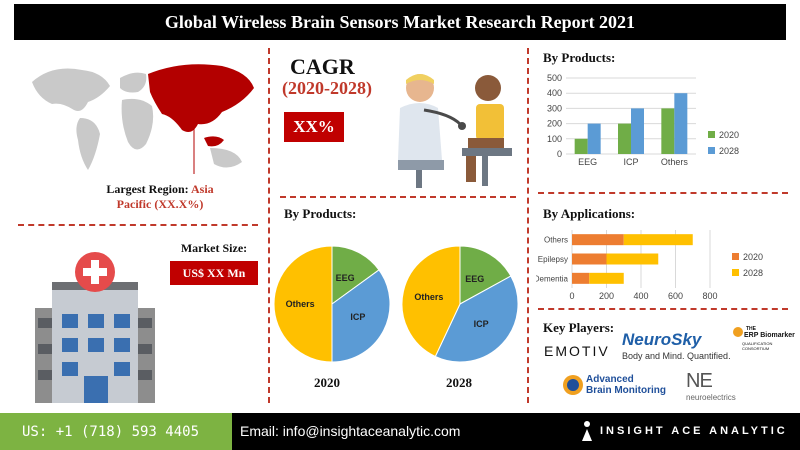  I want to click on divider-right-h2, so click(663, 309).